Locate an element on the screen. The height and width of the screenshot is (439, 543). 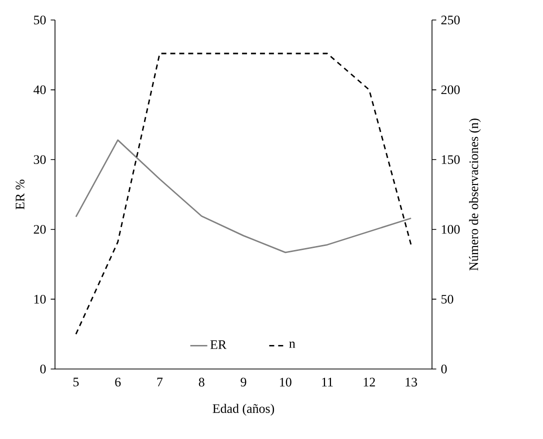
y2-tick-label: 200 is located at coordinates (450, 89).